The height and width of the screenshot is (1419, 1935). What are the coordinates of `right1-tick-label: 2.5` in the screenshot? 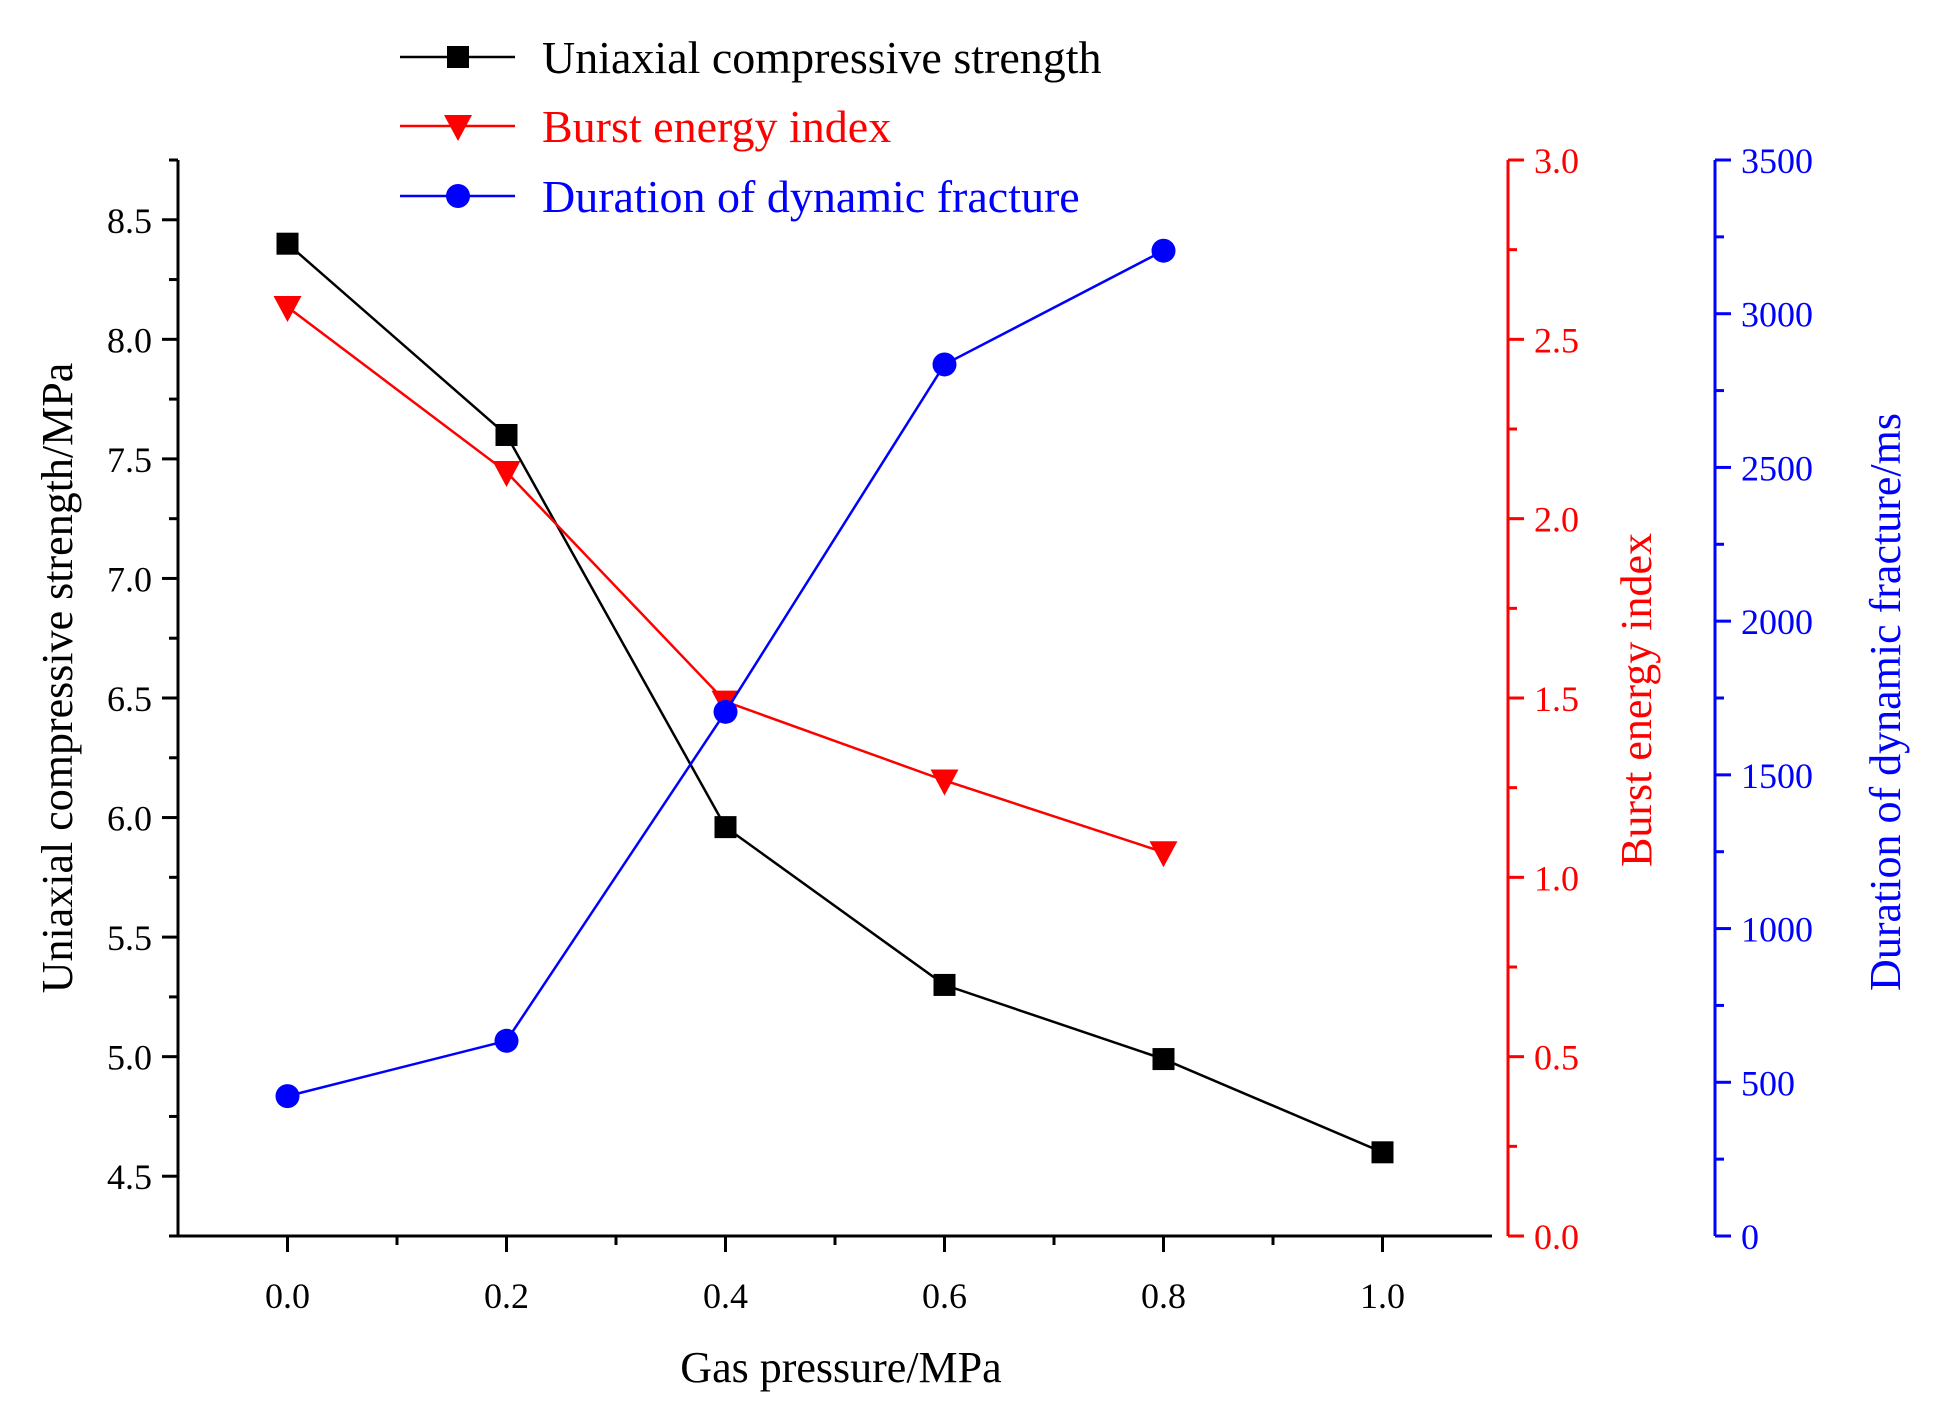 It's located at (1556, 340).